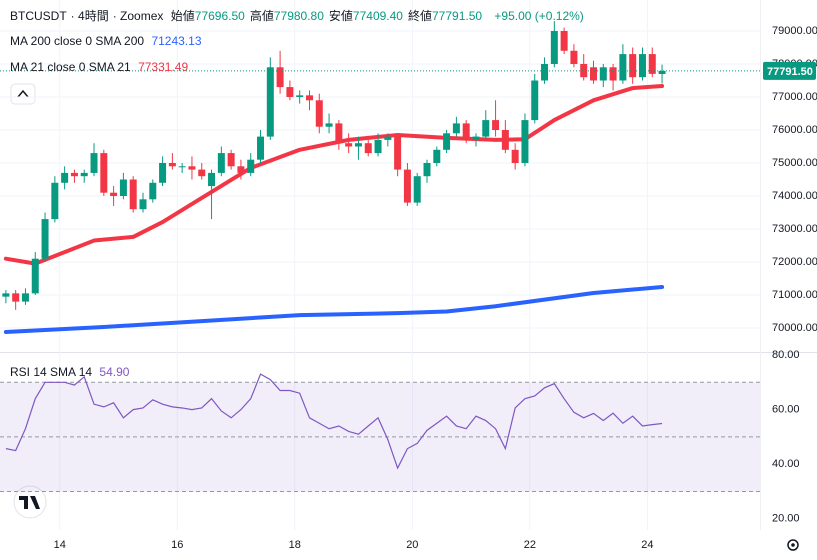 Image resolution: width=817 pixels, height=560 pixels. I want to click on x-tick-label: 24, so click(647, 545).